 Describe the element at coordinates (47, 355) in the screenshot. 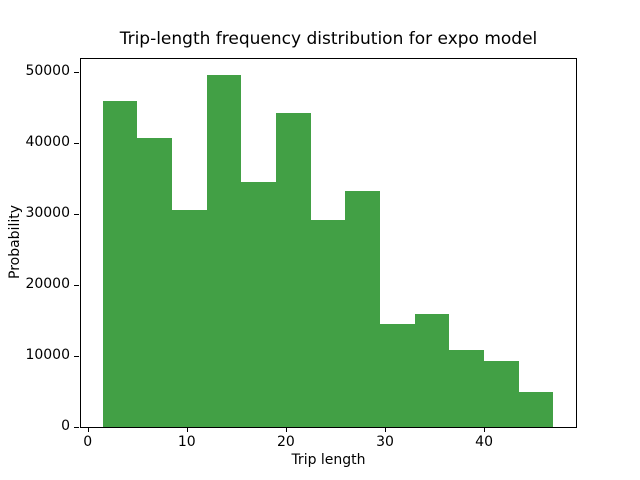

I see `y-tick-label: 10000` at that location.